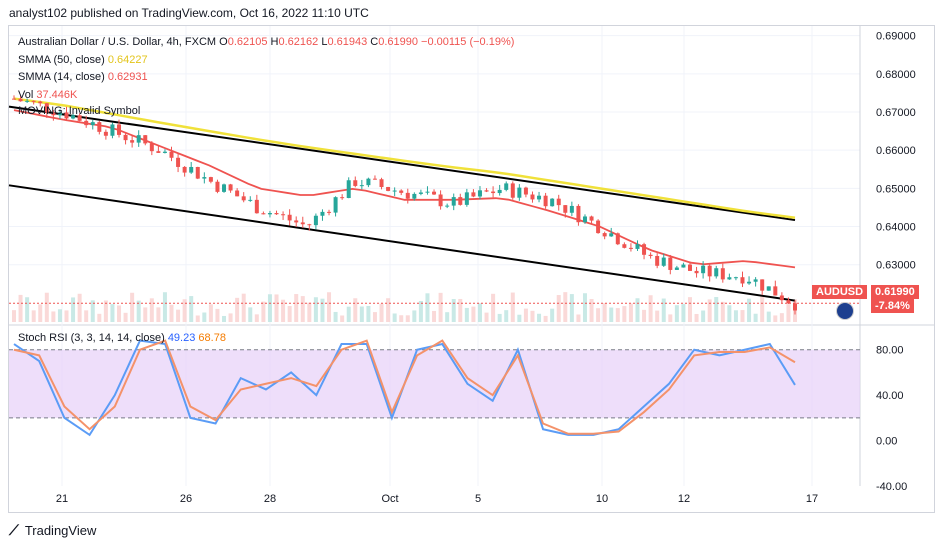  What do you see at coordinates (602, 499) in the screenshot?
I see `time-tick-label: 10` at bounding box center [602, 499].